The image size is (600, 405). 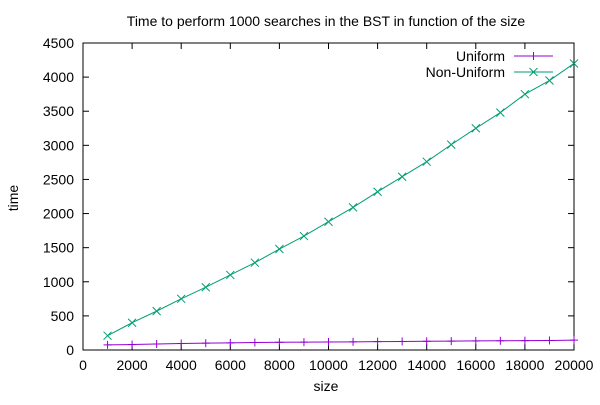 I want to click on legend-marker-non-uniform, so click(x=533, y=72).